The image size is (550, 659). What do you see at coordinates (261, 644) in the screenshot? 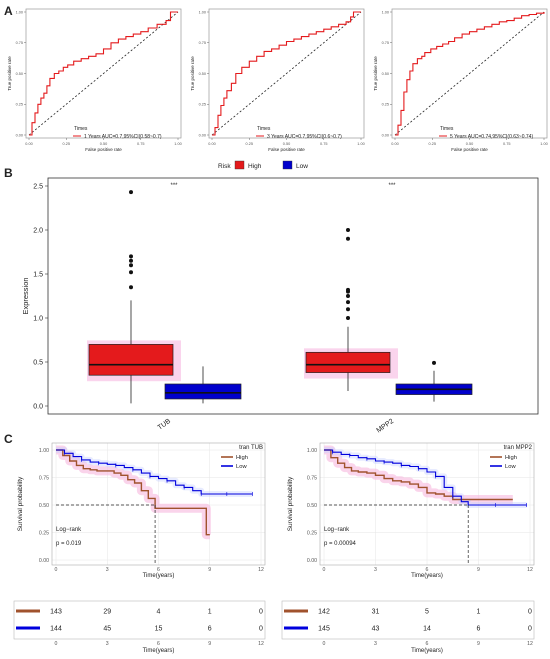
I see `risk-x-tick-label: 12` at bounding box center [261, 644].